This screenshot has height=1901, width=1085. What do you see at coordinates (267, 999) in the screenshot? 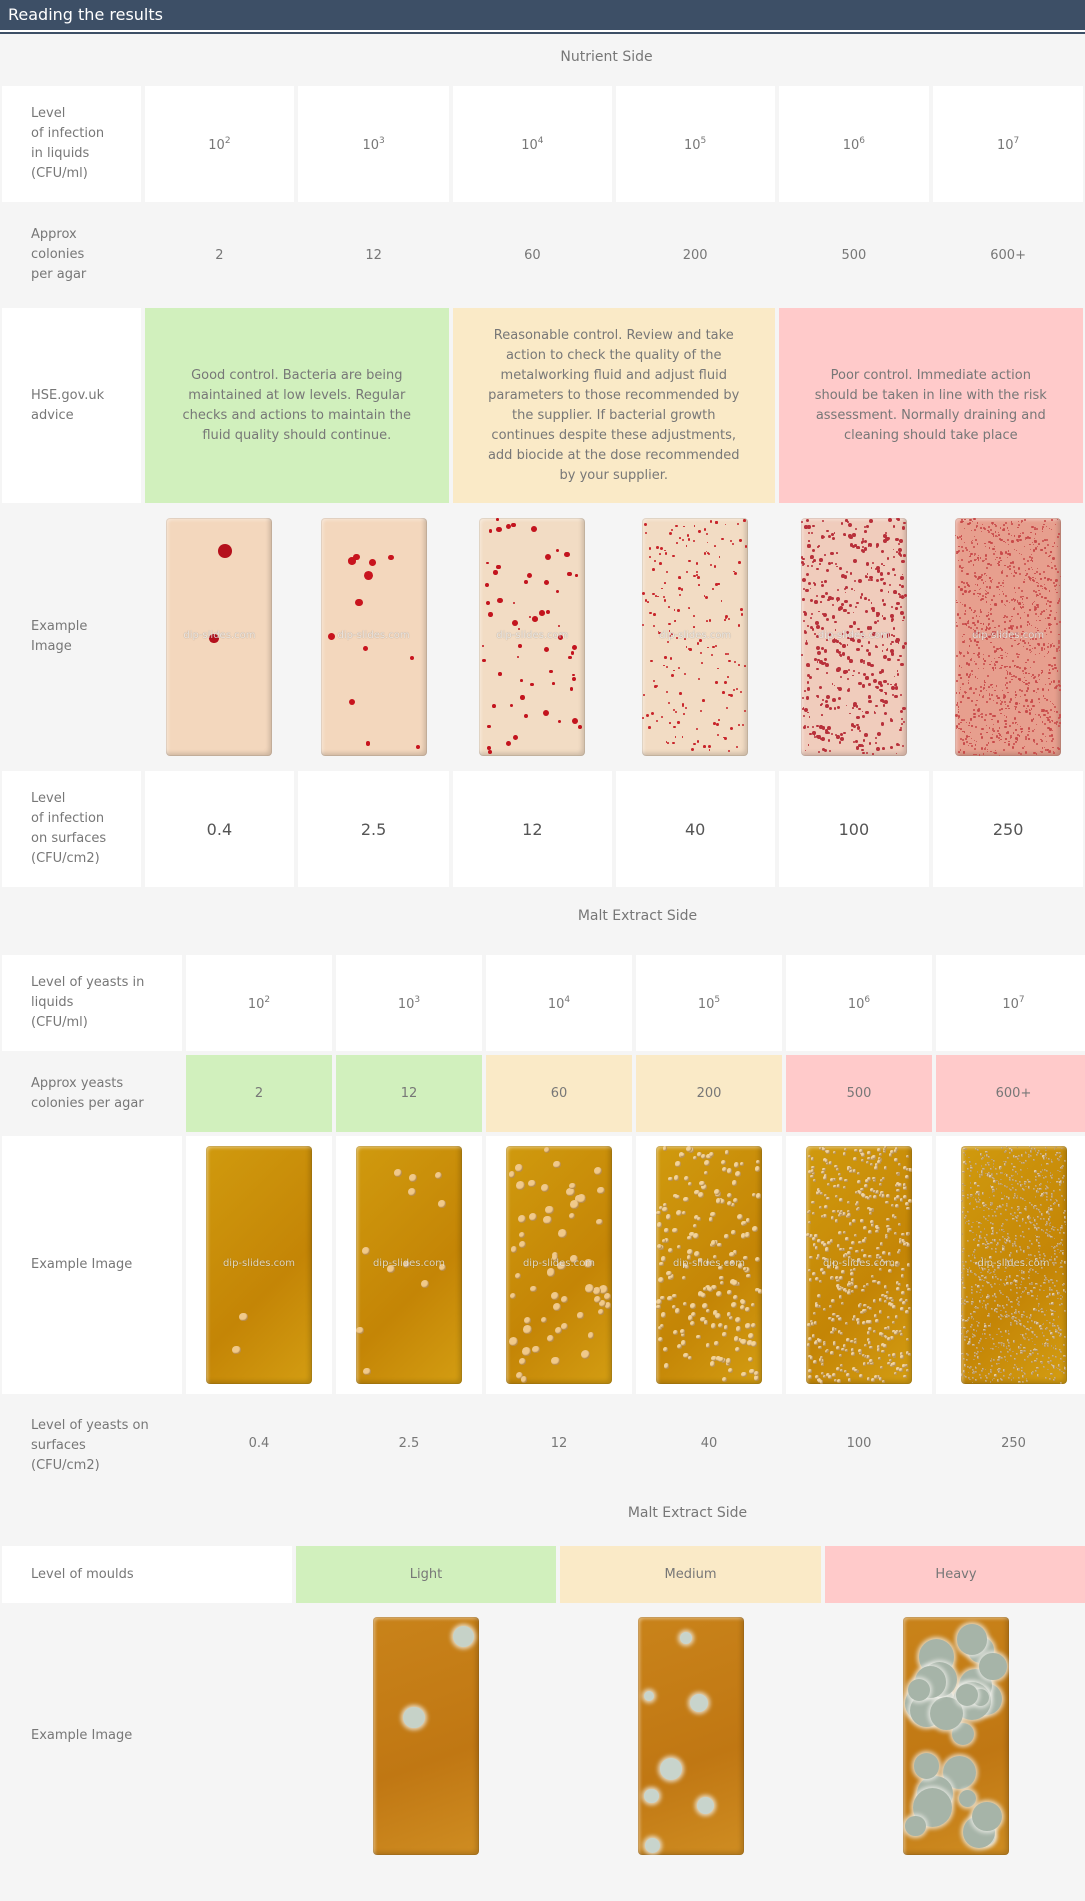
I see `power-exponent: 2` at bounding box center [267, 999].